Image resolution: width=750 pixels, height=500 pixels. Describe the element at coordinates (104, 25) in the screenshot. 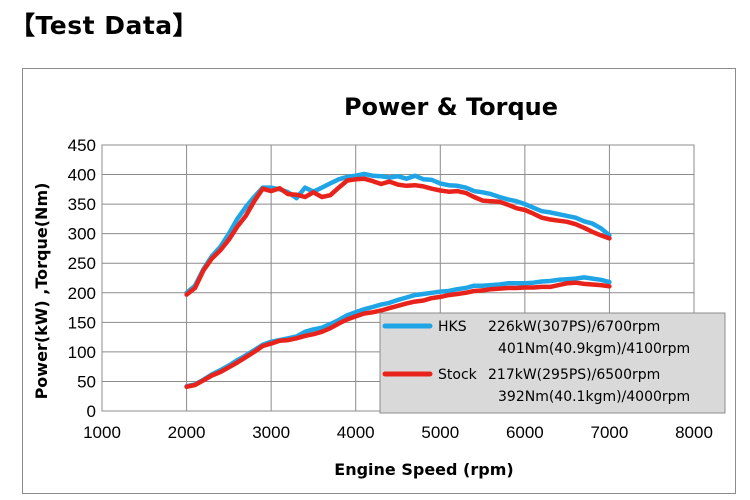

I see `page-heading: 【Test Data】` at that location.